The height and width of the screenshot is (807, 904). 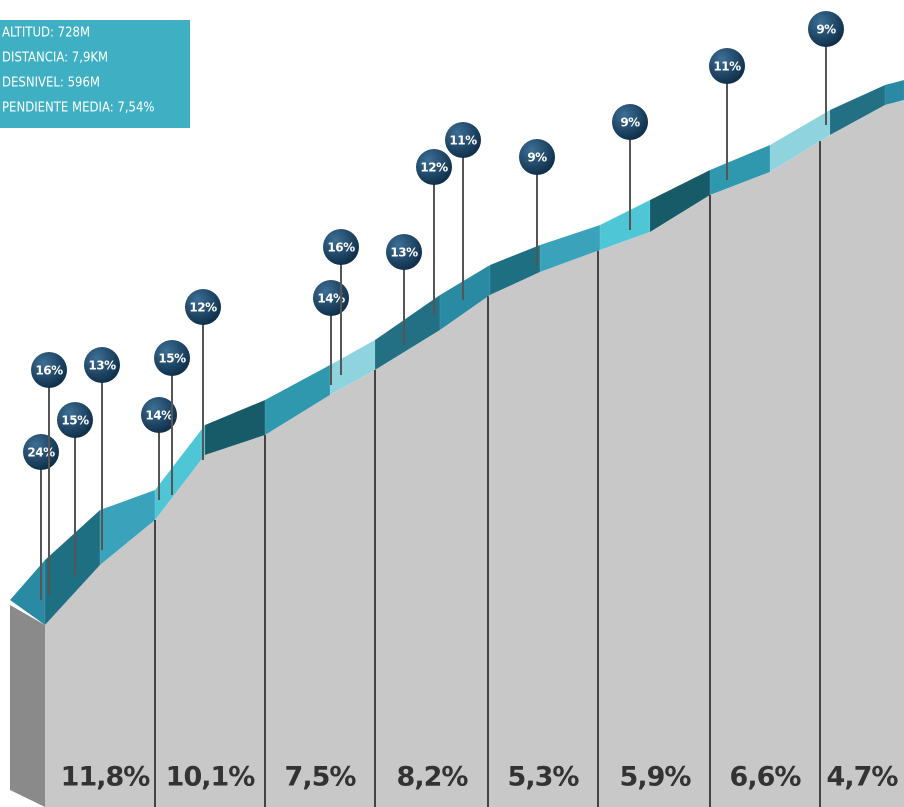 I want to click on info-line: DISTANCIA: 7,9KM, so click(x=55, y=58).